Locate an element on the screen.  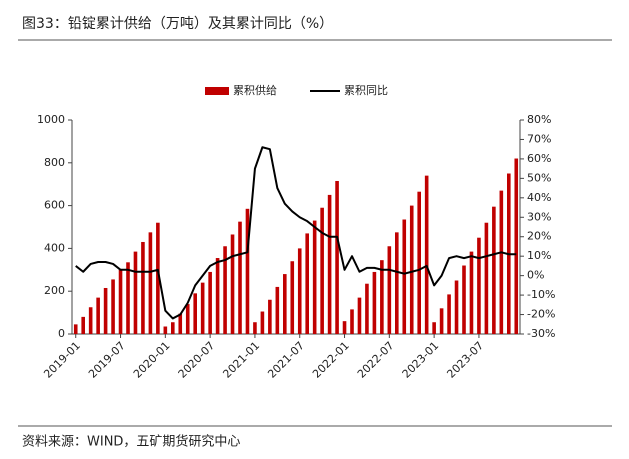
x-tick-label: 2022-07 is located at coordinates (376, 360).